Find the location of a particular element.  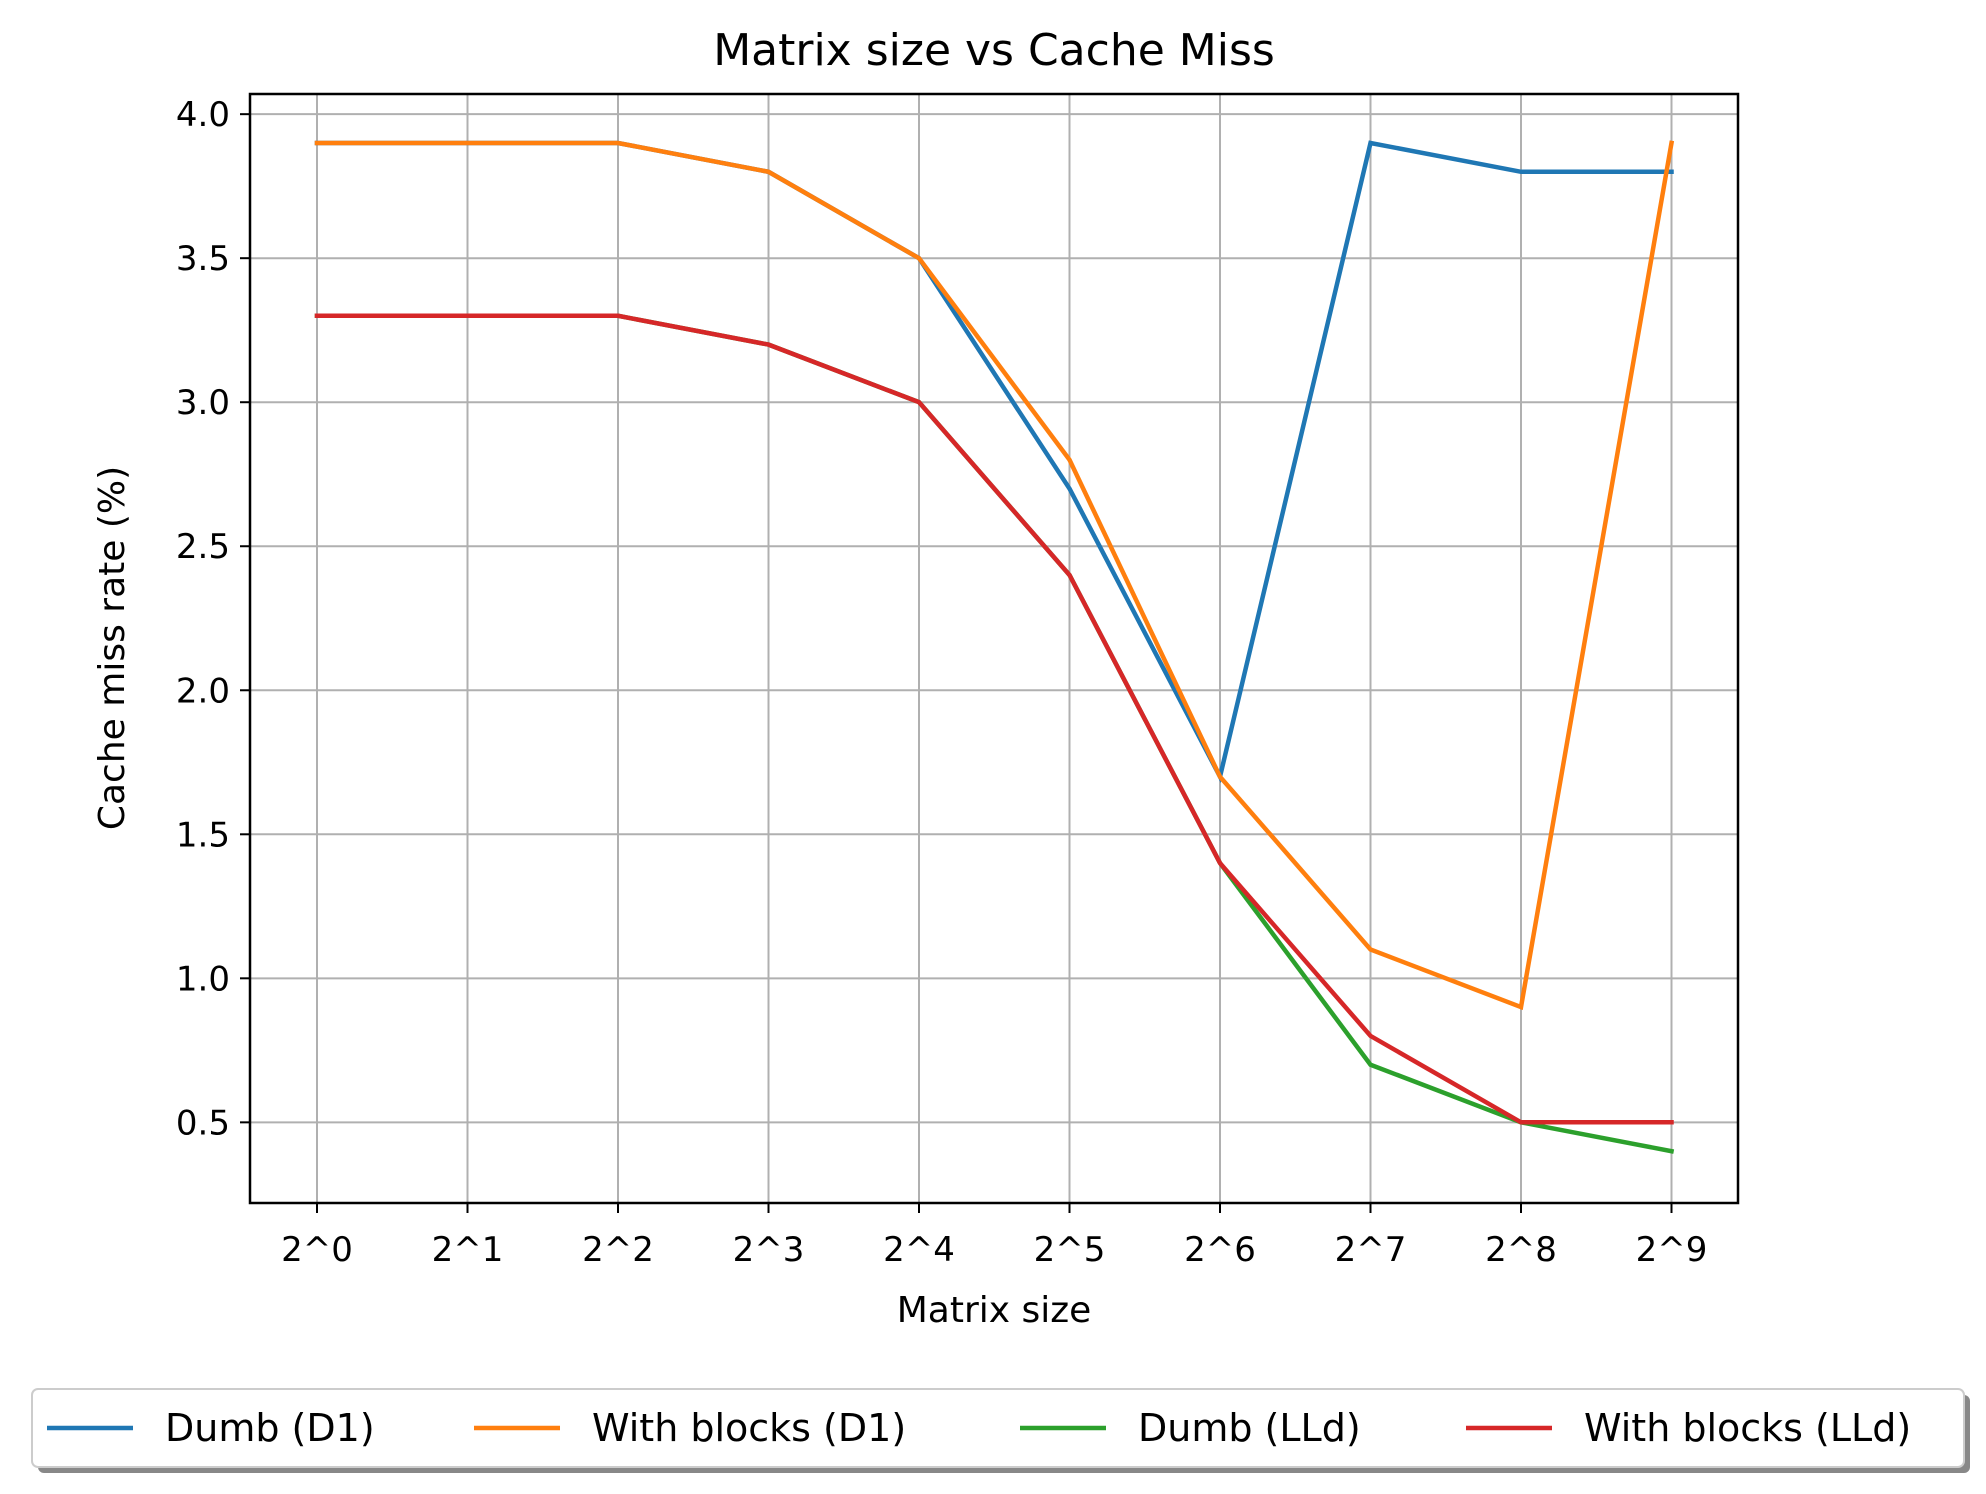

y-tick-label: 2.0 is located at coordinates (203, 691).